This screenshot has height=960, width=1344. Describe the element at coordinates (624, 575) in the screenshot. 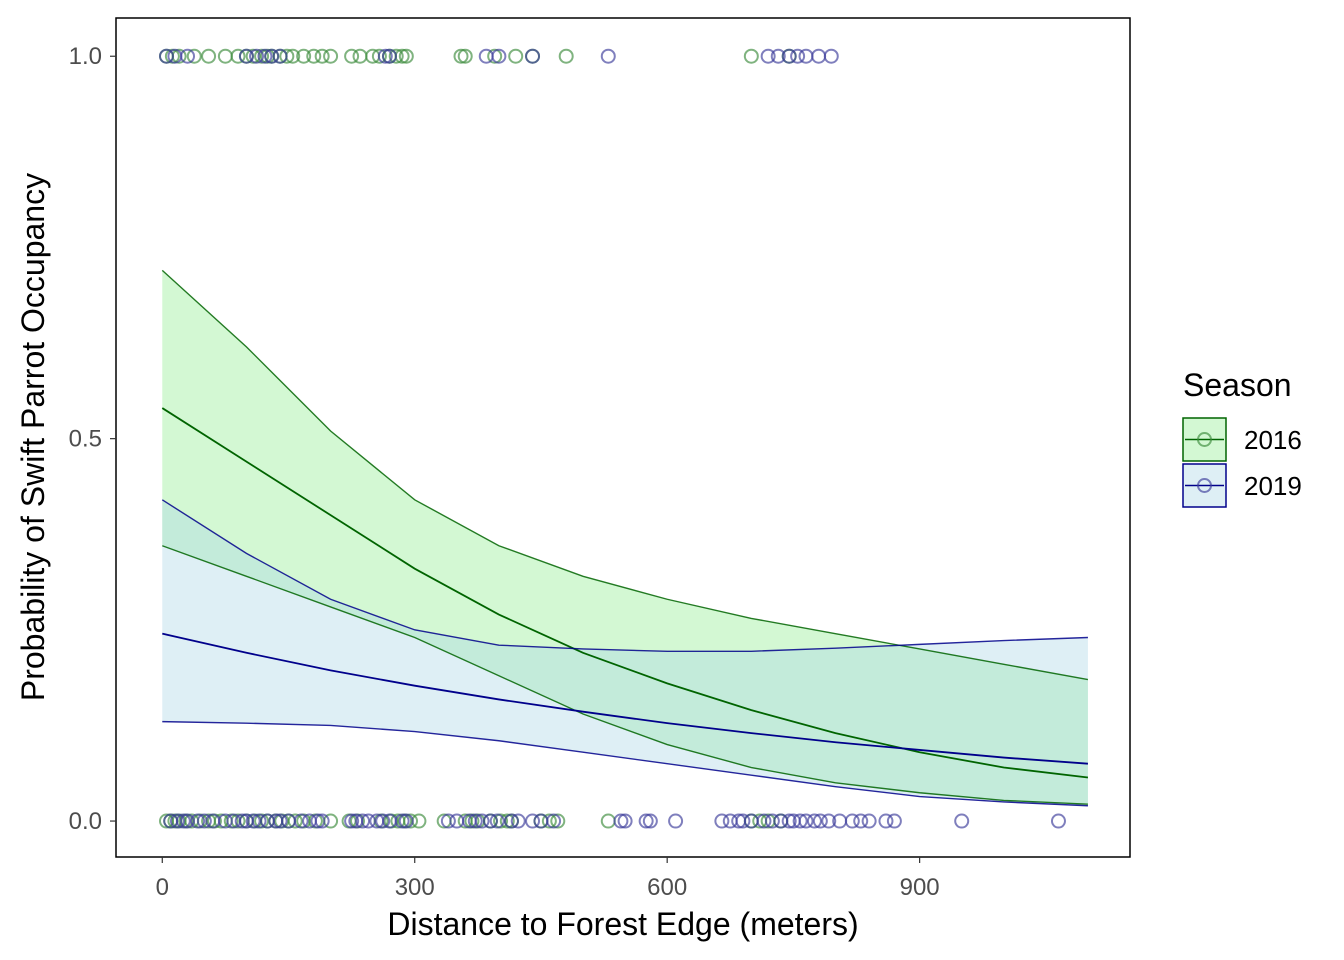

I see `upper-ci-line-2019` at that location.